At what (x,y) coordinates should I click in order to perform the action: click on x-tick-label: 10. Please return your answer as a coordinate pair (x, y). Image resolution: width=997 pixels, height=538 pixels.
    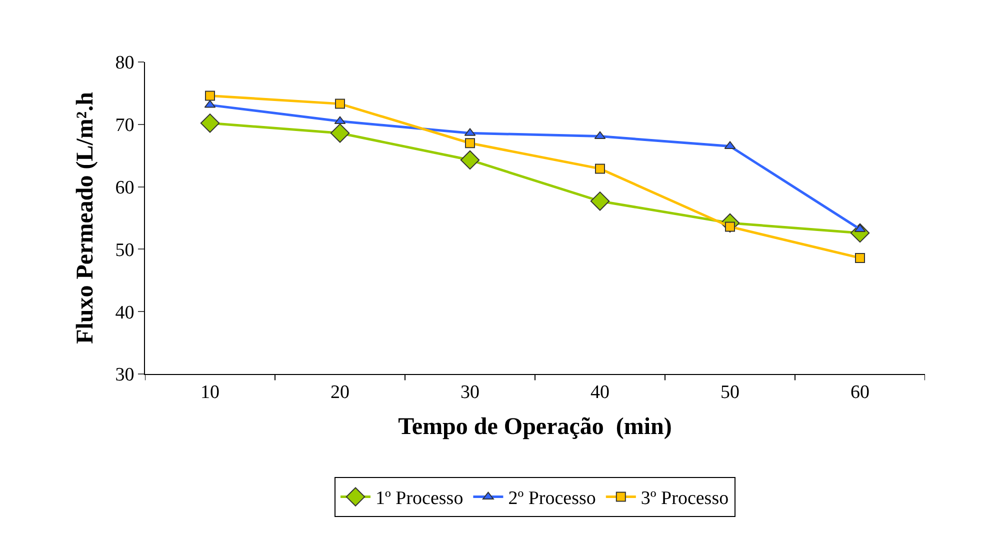
    Looking at the image, I should click on (210, 392).